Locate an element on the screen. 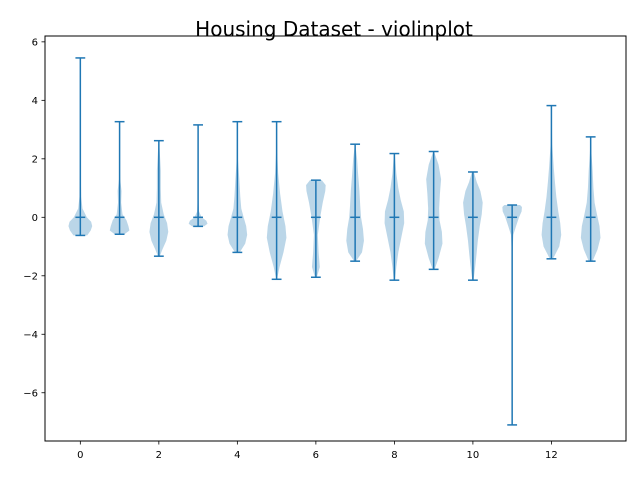 Image resolution: width=640 pixels, height=480 pixels. y-tick-label: 4 is located at coordinates (35, 101).